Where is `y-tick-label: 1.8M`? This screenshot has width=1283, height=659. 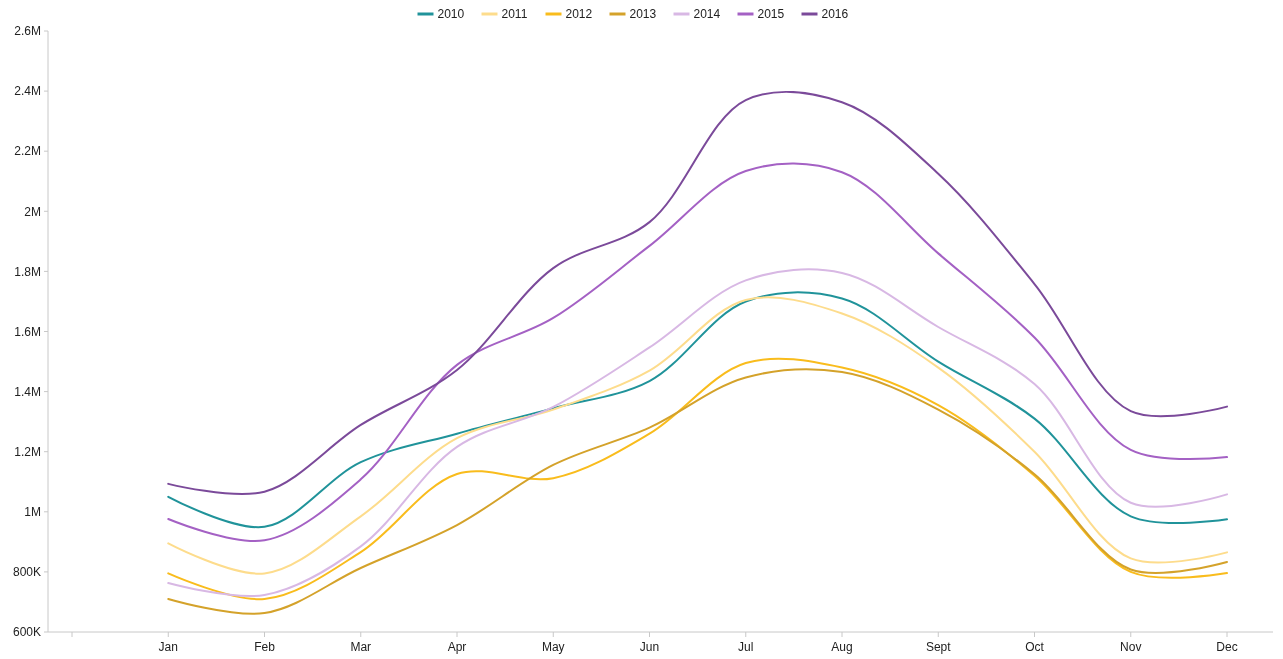
y-tick-label: 1.8M is located at coordinates (27, 271).